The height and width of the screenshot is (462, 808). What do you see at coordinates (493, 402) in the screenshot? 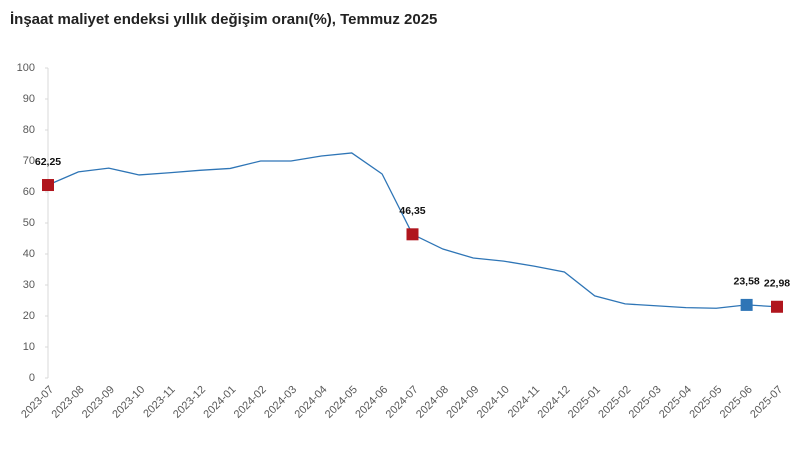
I see `x-tick-label: 2024-10` at bounding box center [493, 402].